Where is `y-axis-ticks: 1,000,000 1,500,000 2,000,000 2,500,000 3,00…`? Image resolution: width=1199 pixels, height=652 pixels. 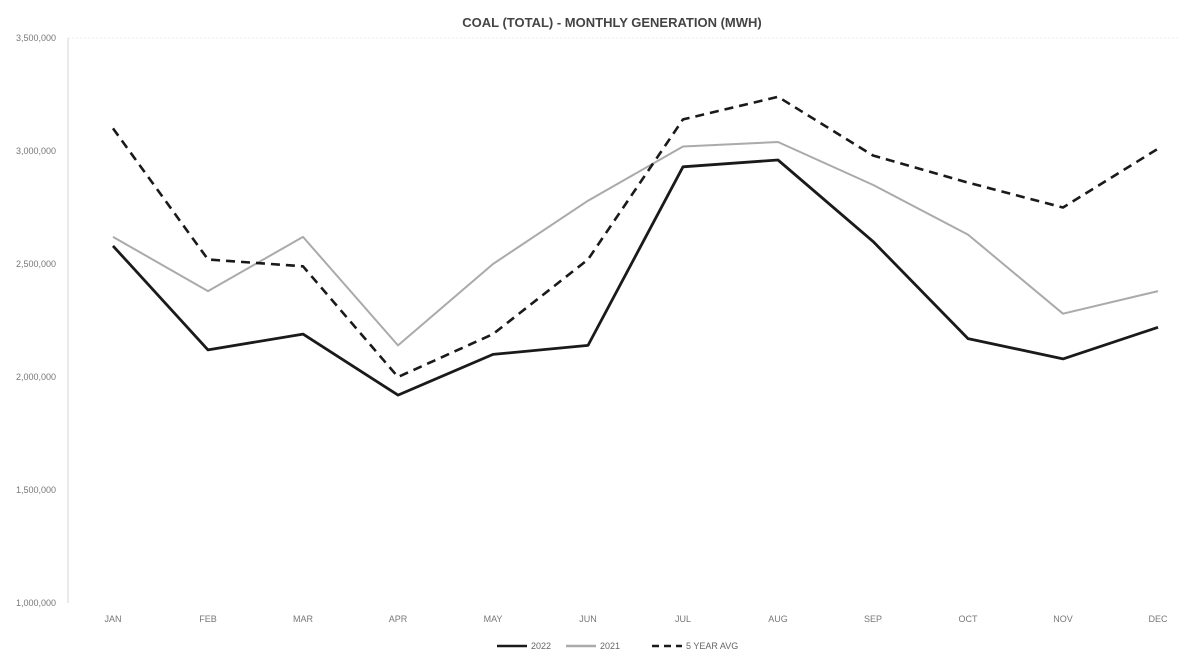
y-axis-ticks: 1,000,000 1,500,000 2,000,000 2,500,000 3,00… is located at coordinates (36, 320).